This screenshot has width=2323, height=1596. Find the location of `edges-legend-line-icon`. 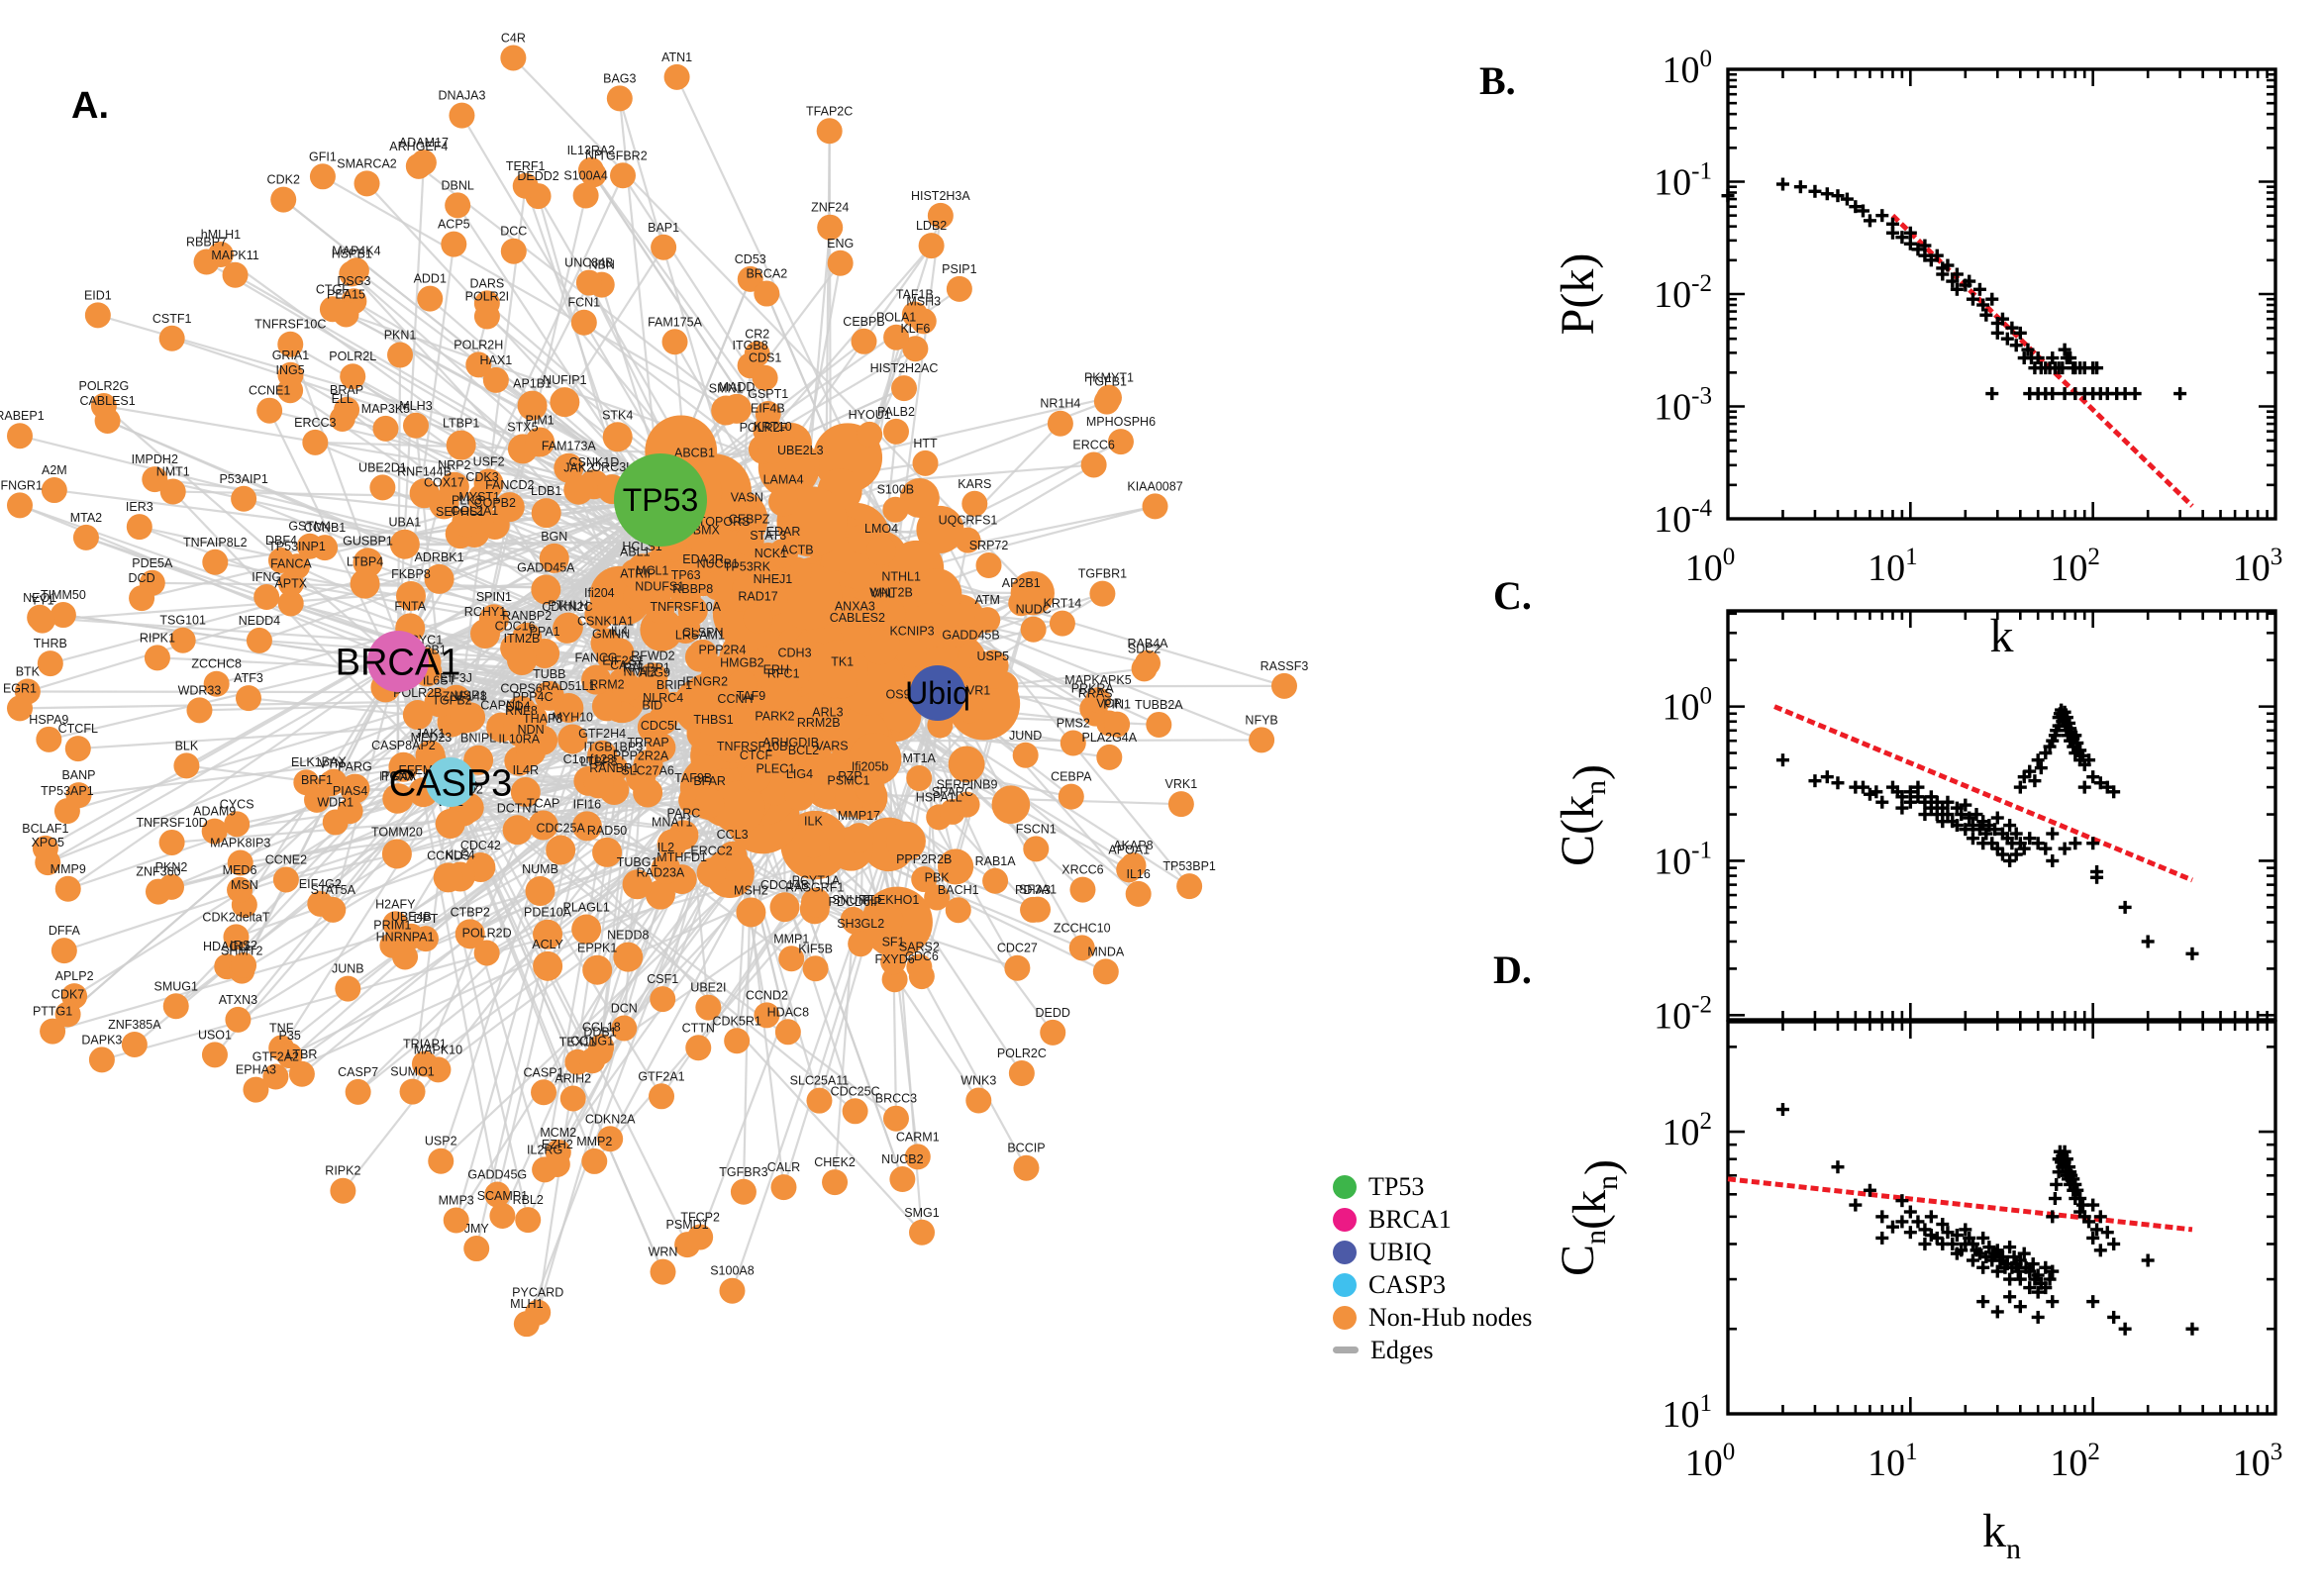

edges-legend-line-icon is located at coordinates (1346, 1350).